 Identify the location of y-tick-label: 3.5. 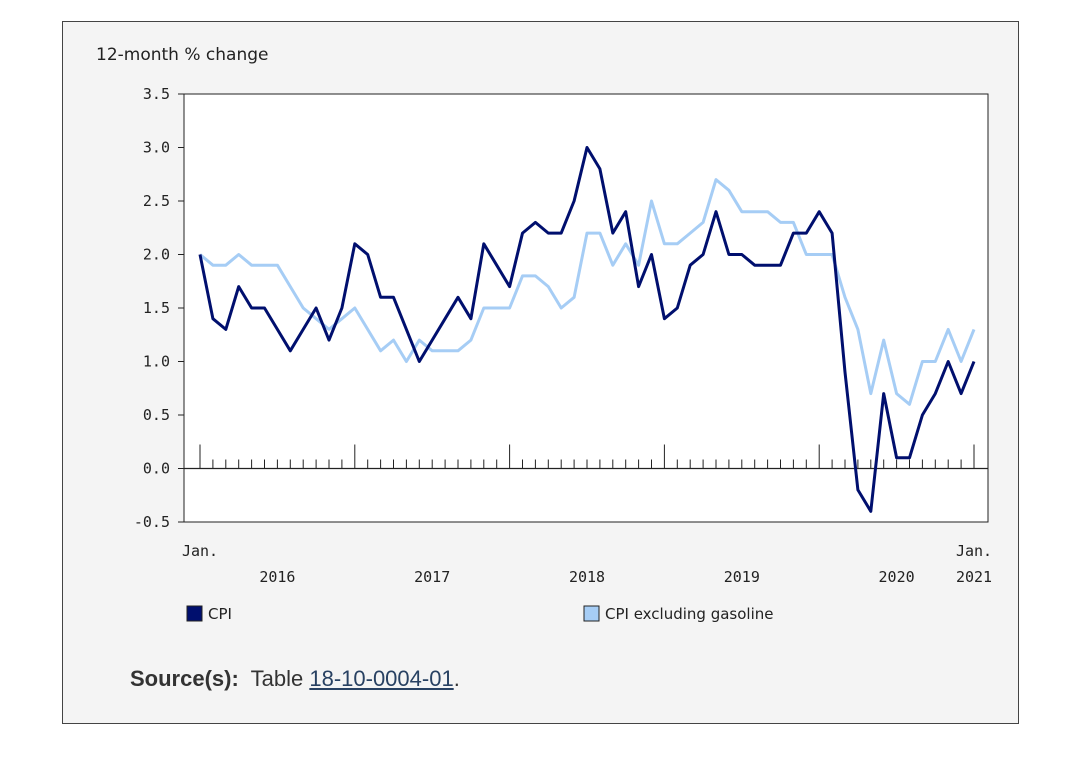
(156, 94).